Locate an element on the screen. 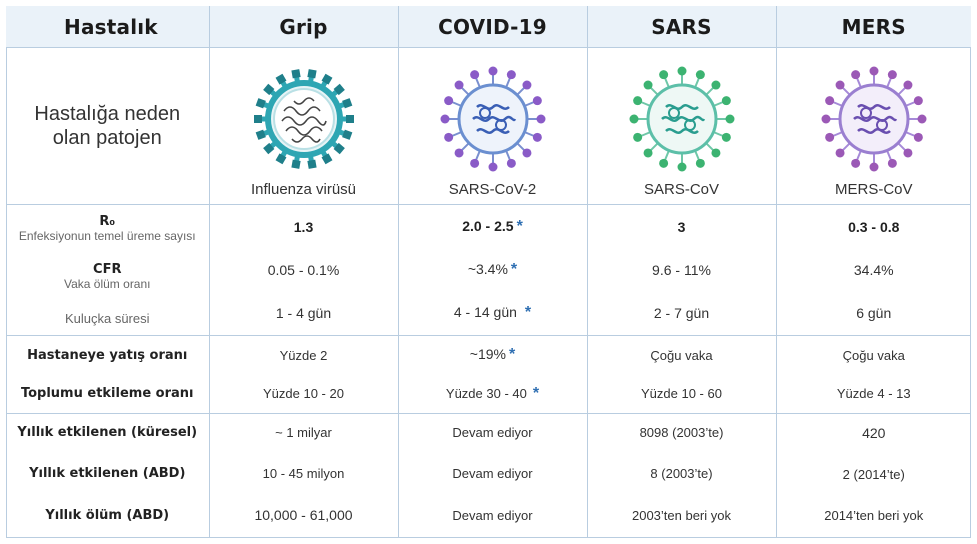 The image size is (977, 544). cfr-sublabel: Vaka ölüm oranı is located at coordinates (107, 284).